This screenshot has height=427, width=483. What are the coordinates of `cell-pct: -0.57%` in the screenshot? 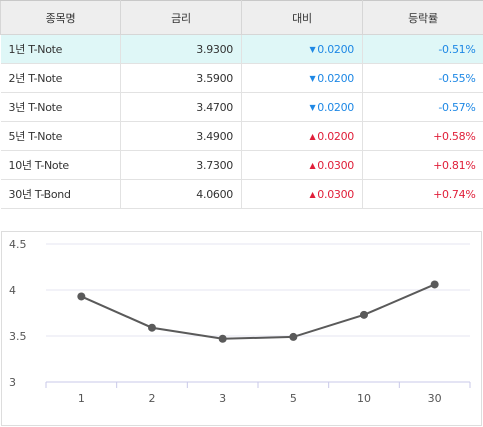 It's located at (422, 107).